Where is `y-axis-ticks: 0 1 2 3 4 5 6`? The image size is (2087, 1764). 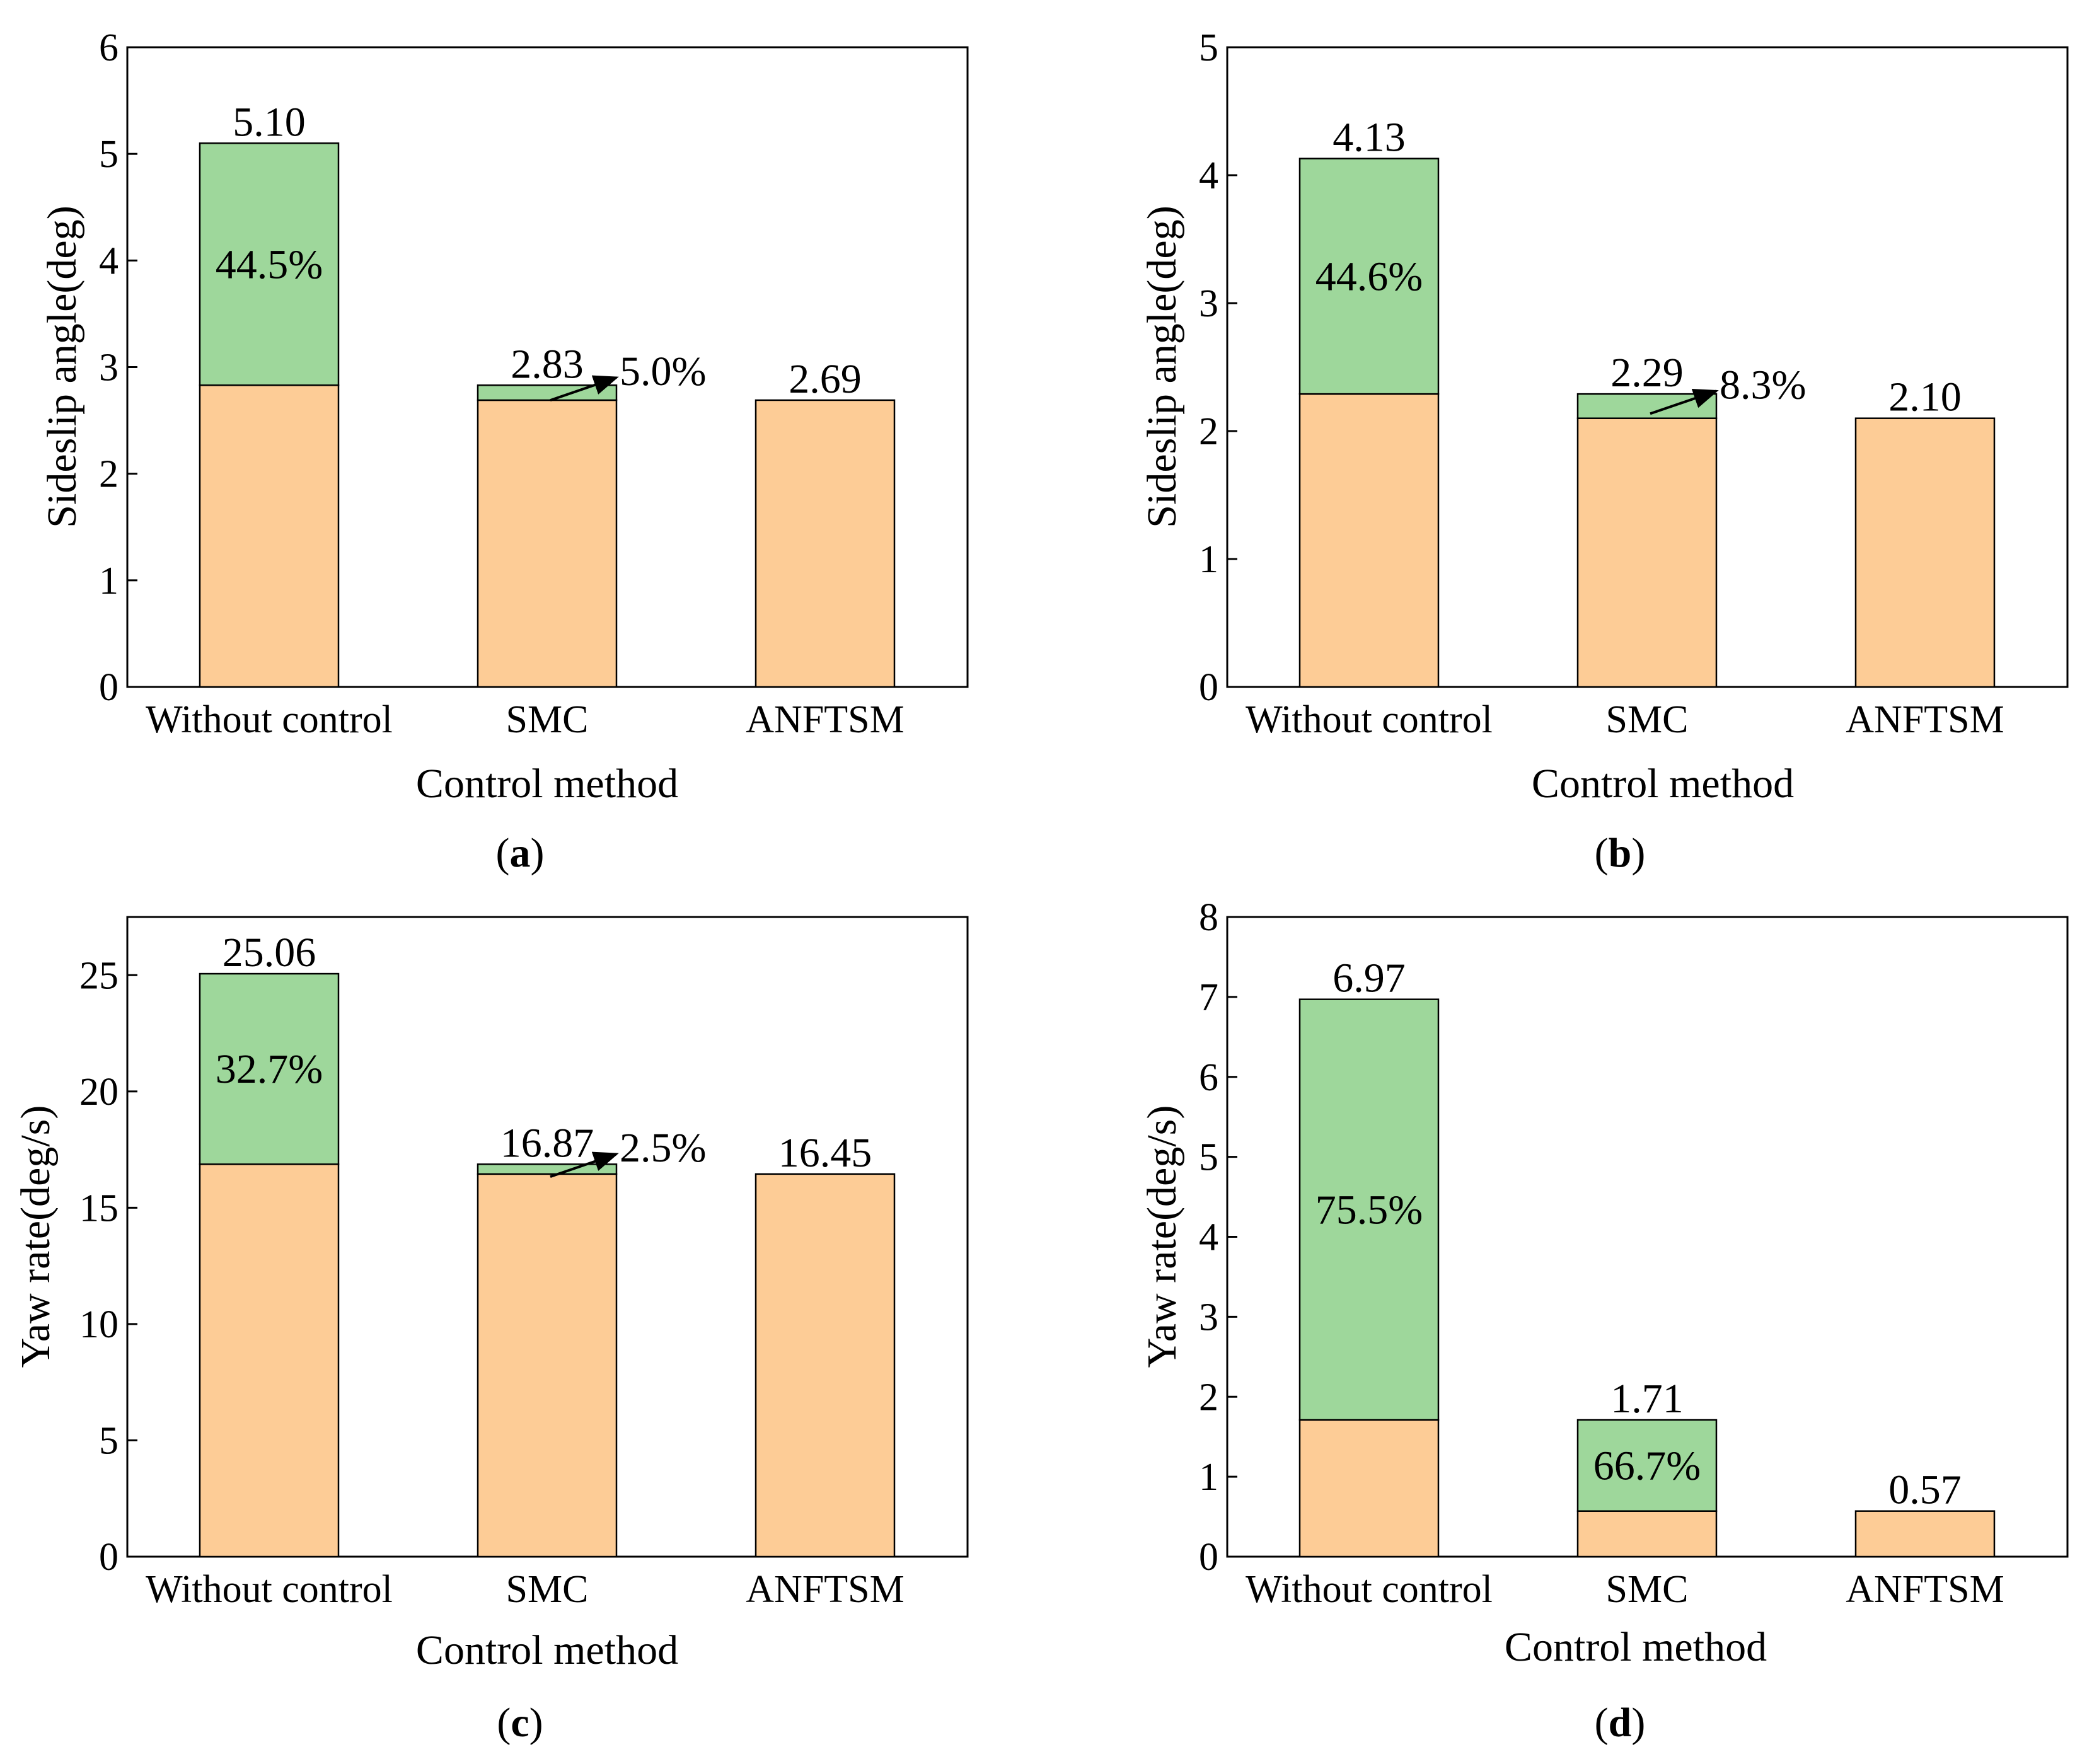 y-axis-ticks: 0 1 2 3 4 5 6 is located at coordinates (118, 367).